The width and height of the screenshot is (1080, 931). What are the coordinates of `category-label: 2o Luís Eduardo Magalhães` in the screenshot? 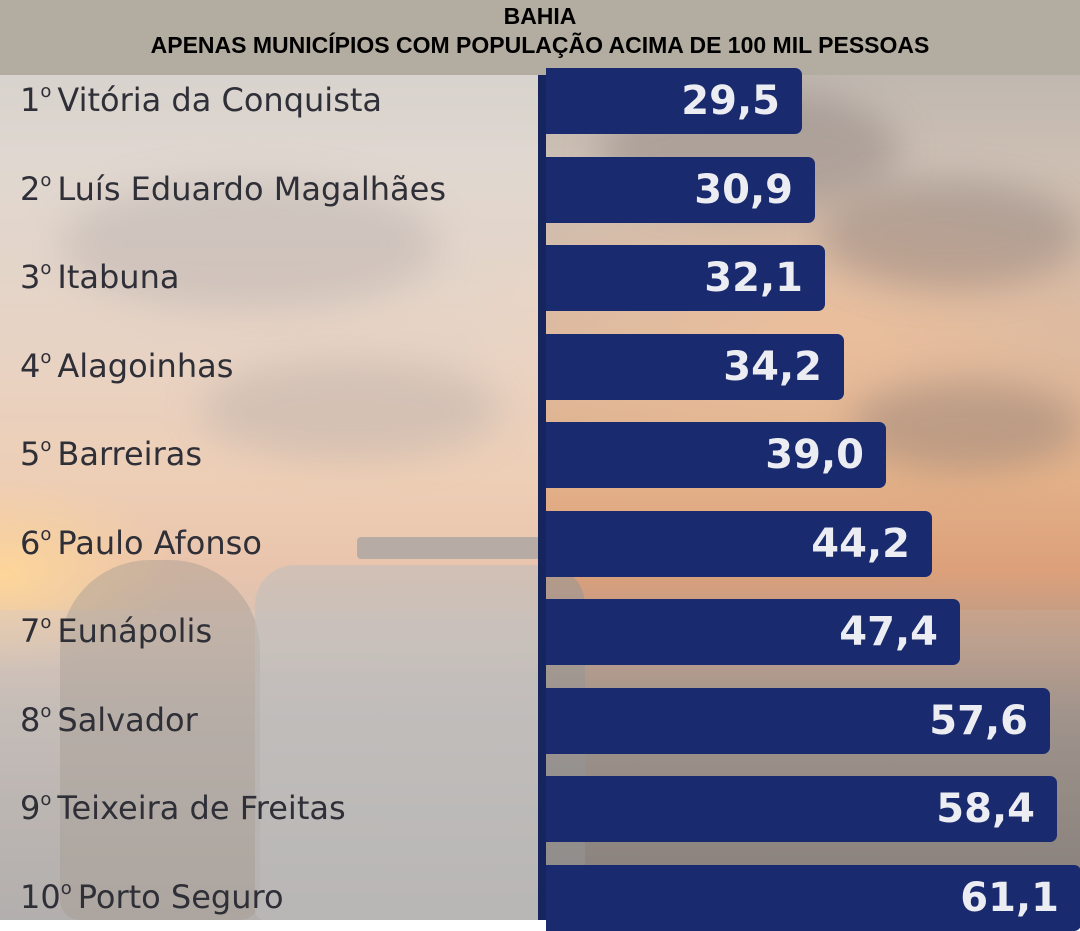 It's located at (233, 189).